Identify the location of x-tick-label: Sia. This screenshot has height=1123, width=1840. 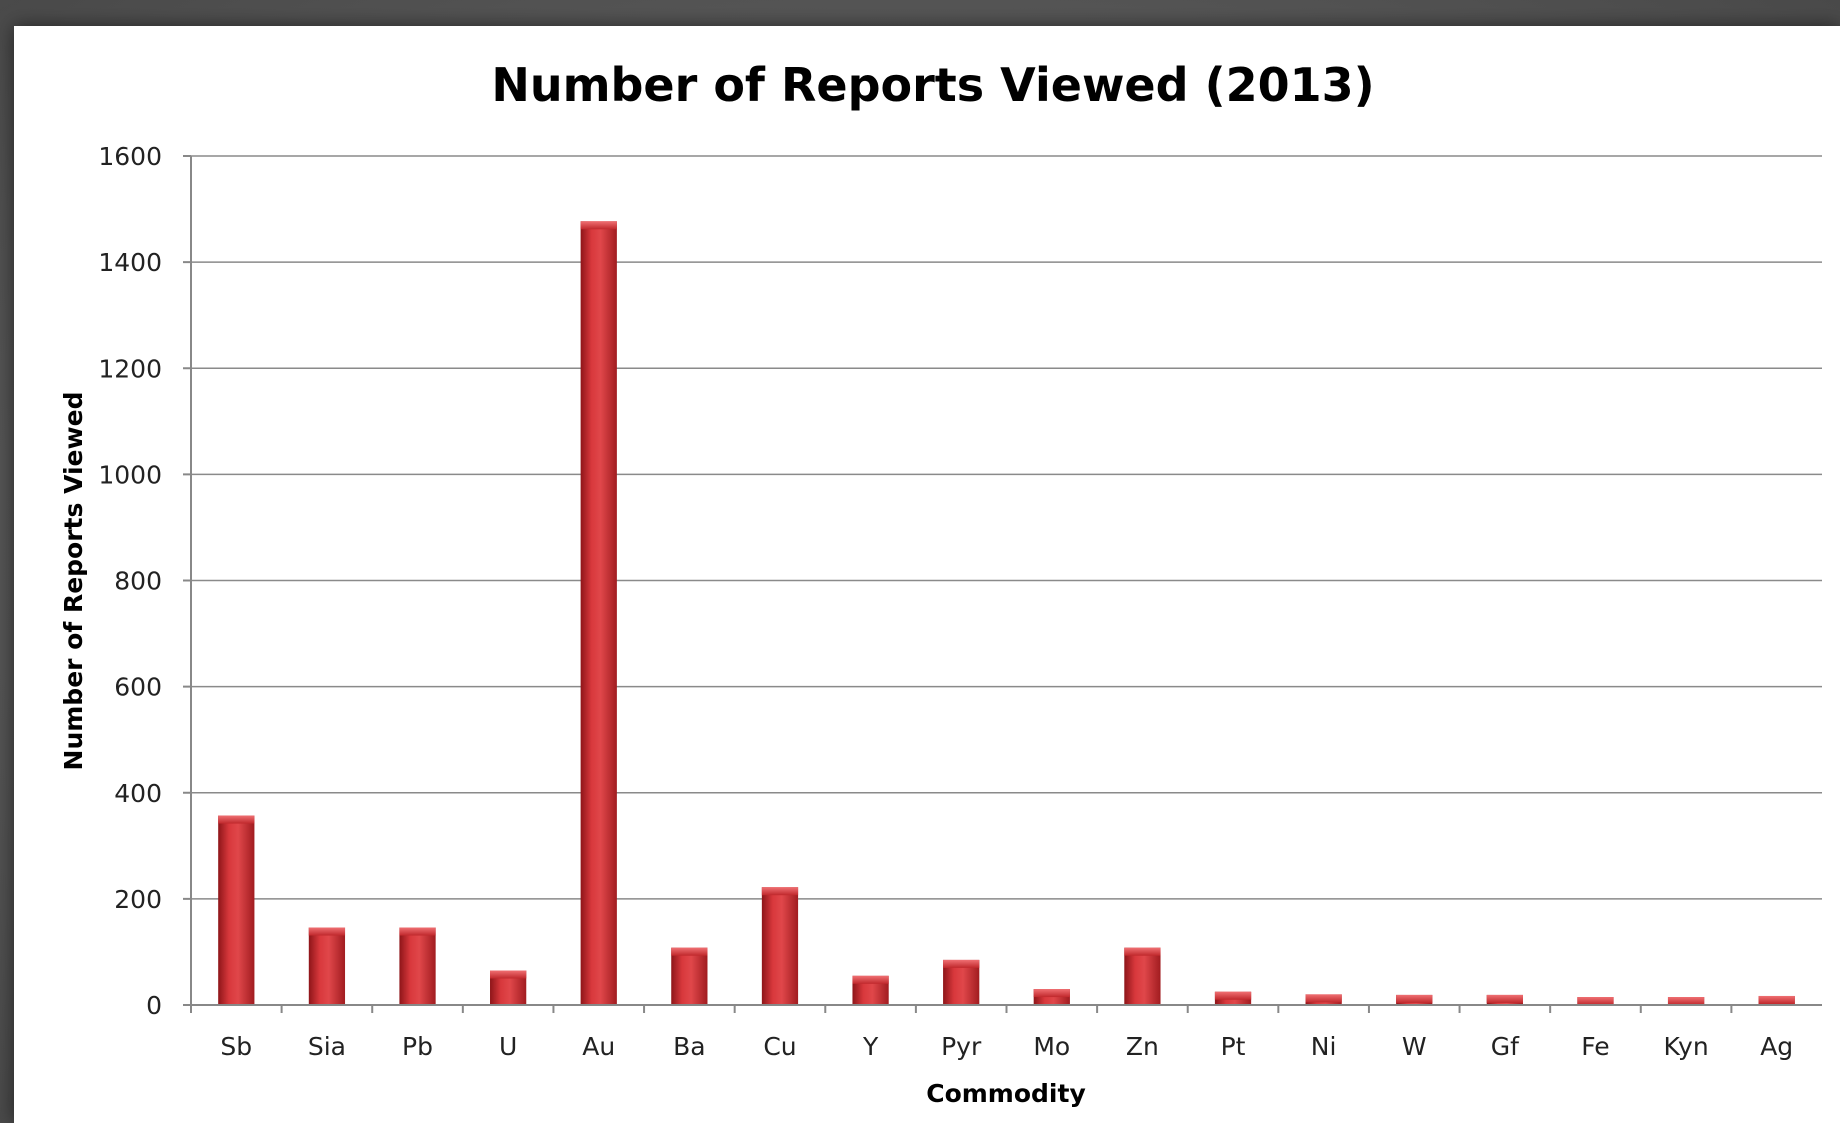
(327, 1046).